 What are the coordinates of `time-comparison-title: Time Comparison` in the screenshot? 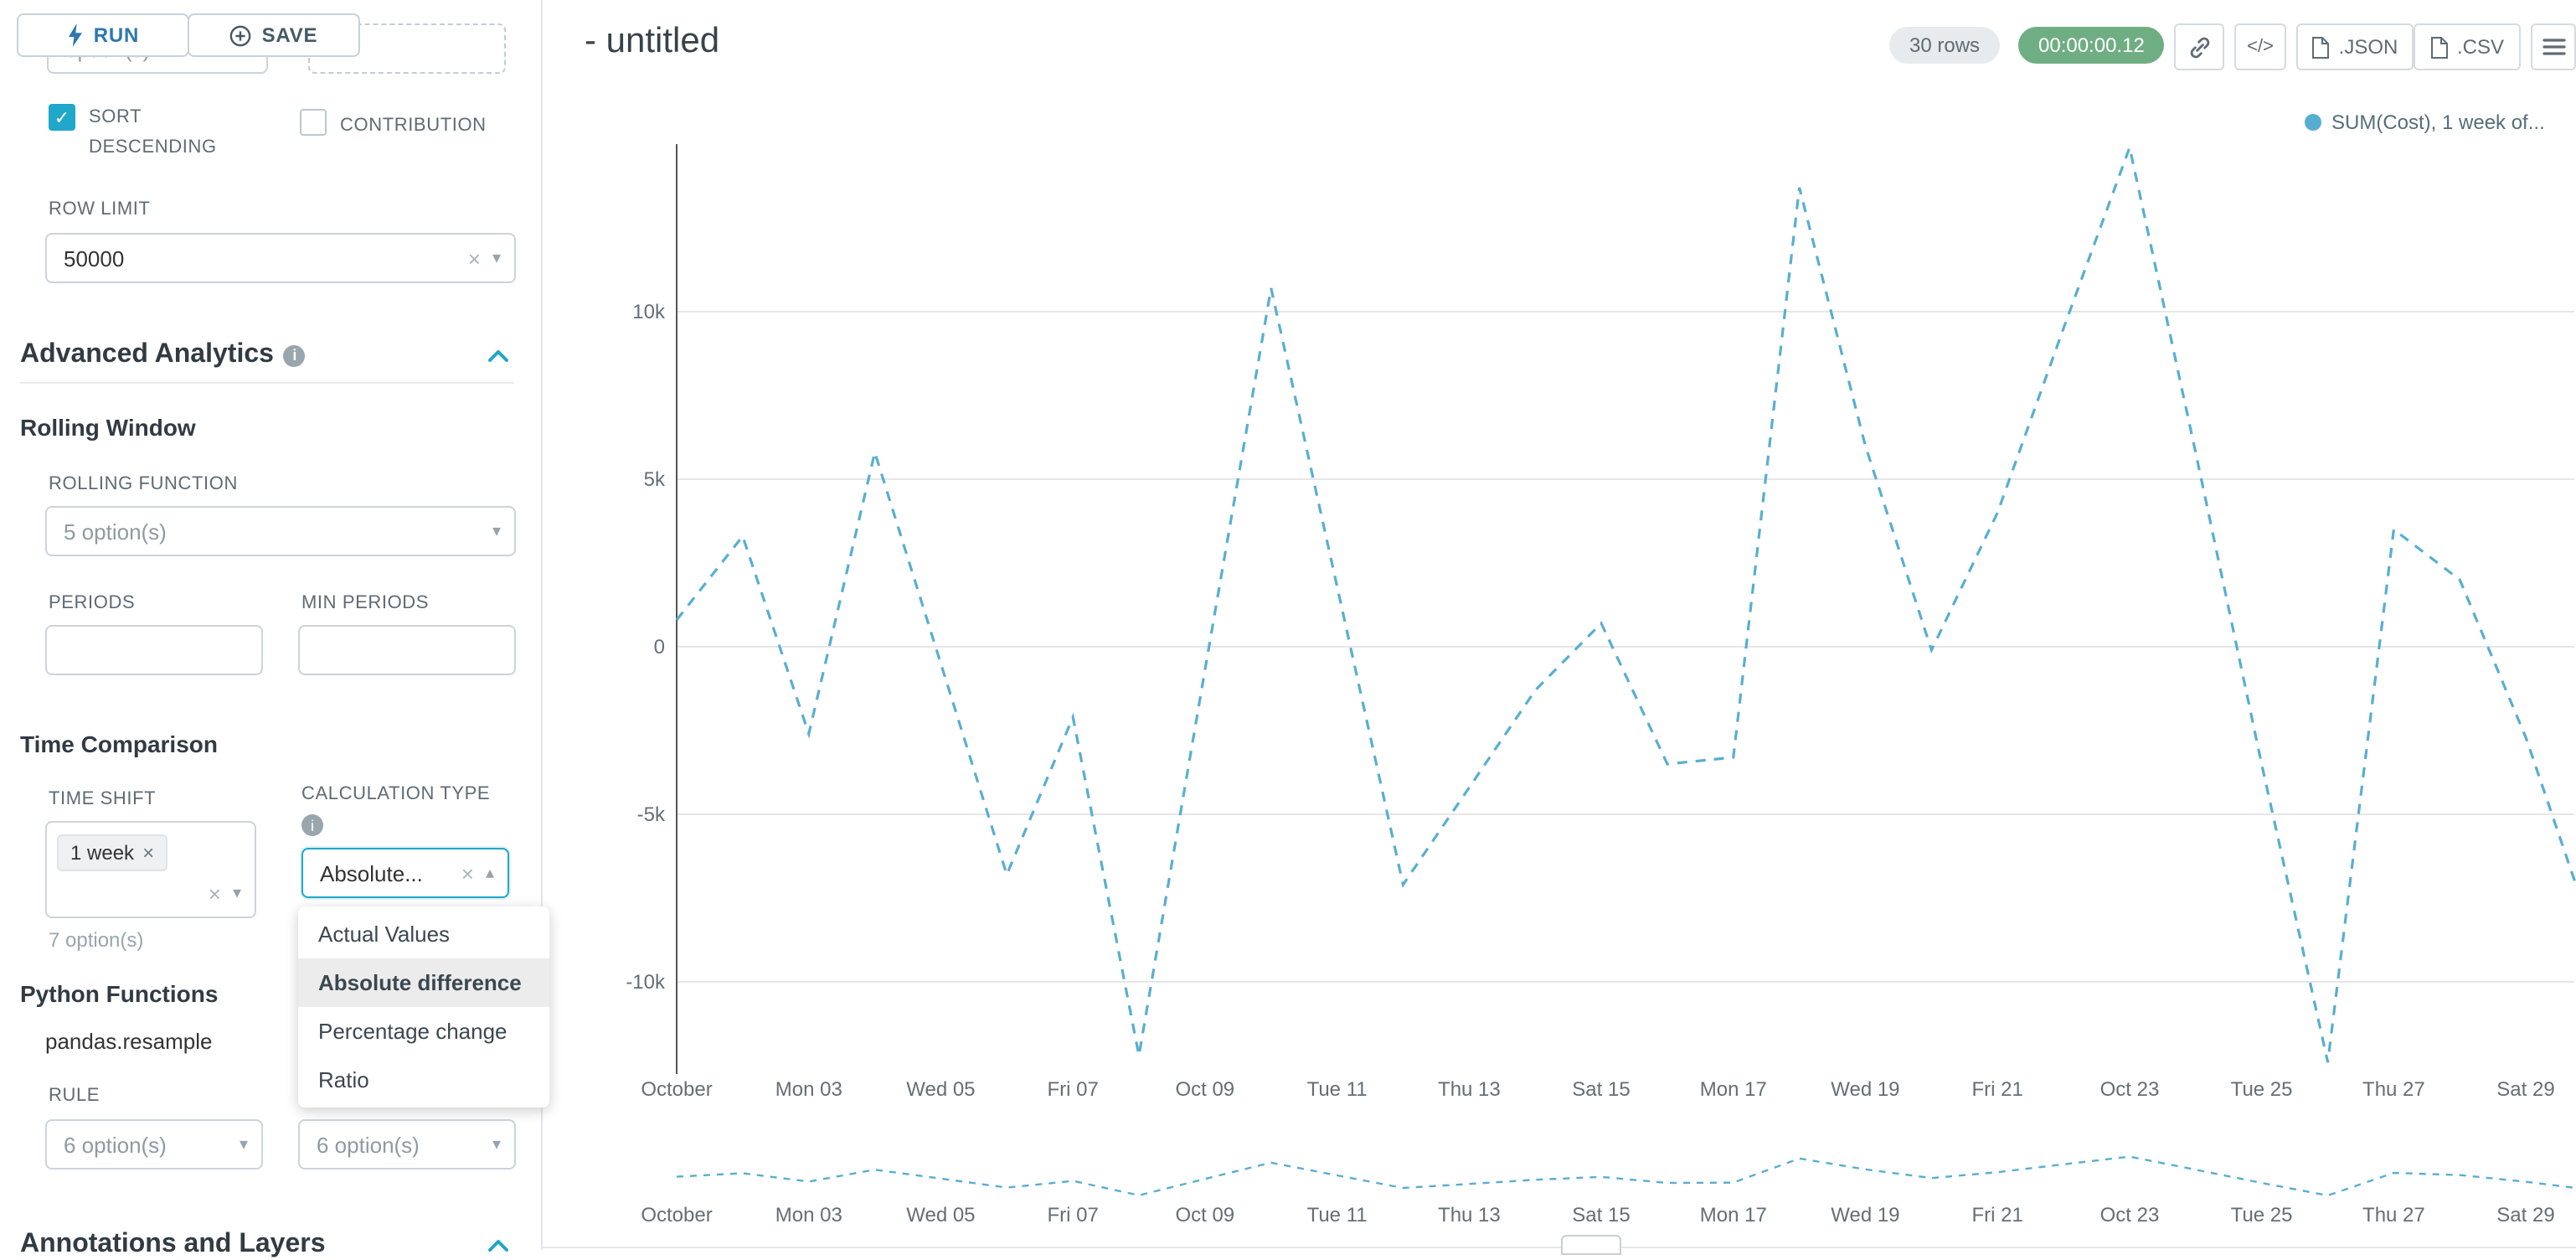 It's located at (119, 744).